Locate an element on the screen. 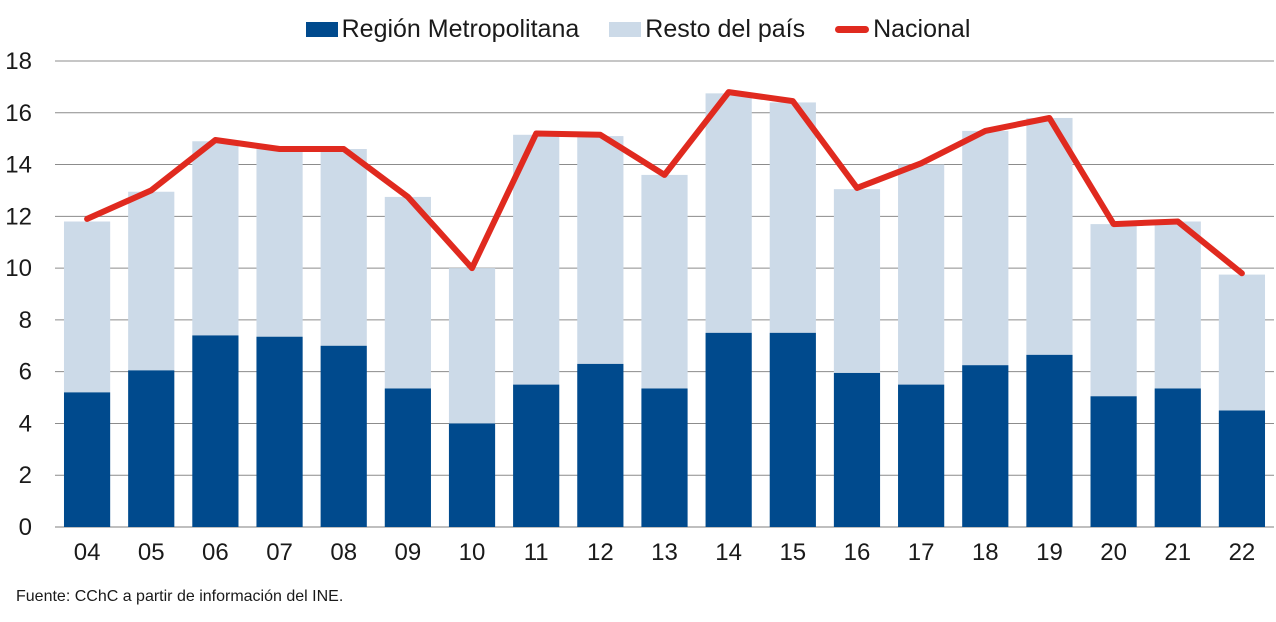 The width and height of the screenshot is (1276, 622). legend-swatch-nacional is located at coordinates (852, 29).